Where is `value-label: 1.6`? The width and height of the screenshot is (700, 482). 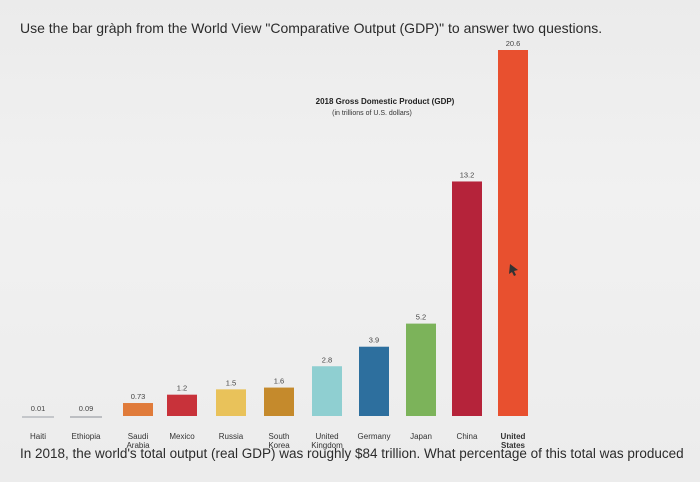 value-label: 1.6 is located at coordinates (279, 381).